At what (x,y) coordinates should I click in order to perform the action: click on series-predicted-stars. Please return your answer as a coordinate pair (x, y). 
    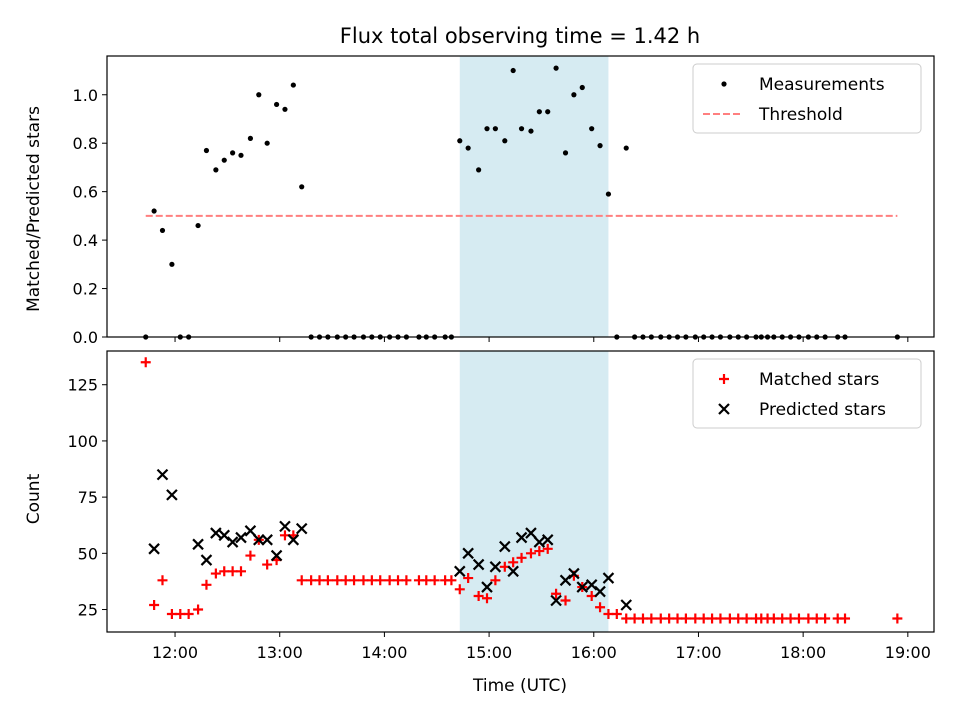
    Looking at the image, I should click on (390, 539).